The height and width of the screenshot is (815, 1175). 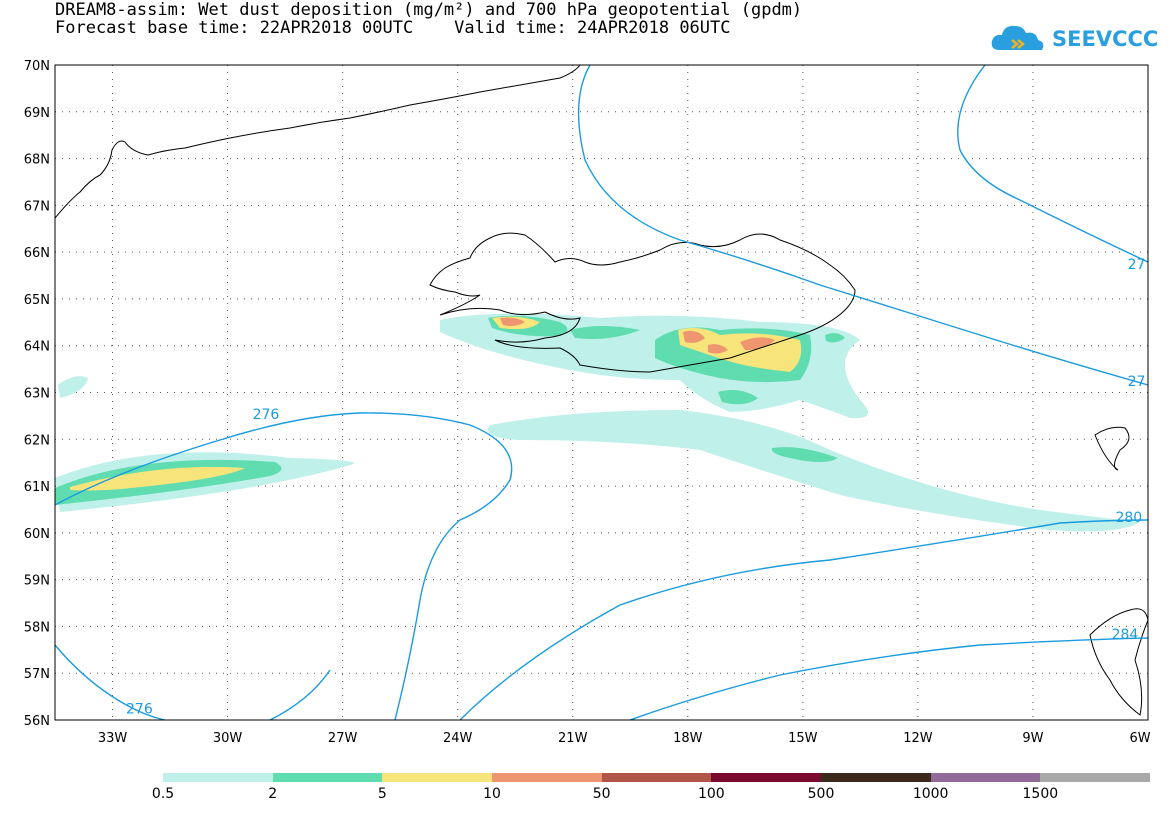 I want to click on legend-label: 100, so click(x=711, y=794).